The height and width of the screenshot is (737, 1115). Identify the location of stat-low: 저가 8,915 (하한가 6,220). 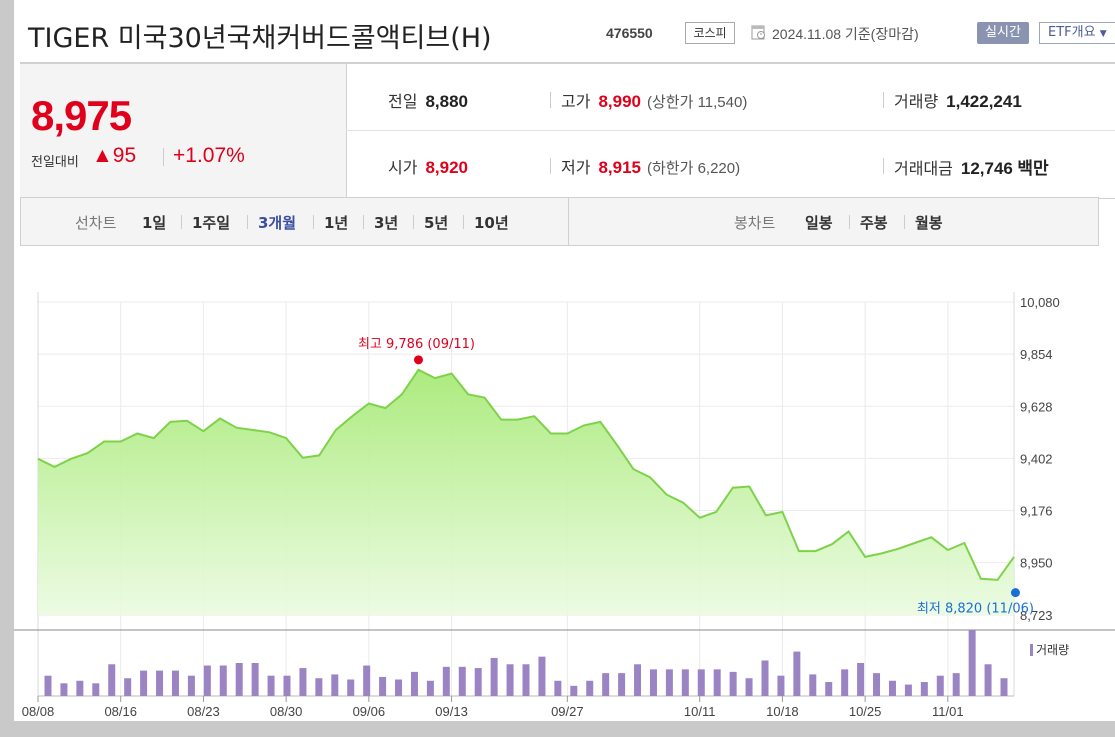
(650, 166).